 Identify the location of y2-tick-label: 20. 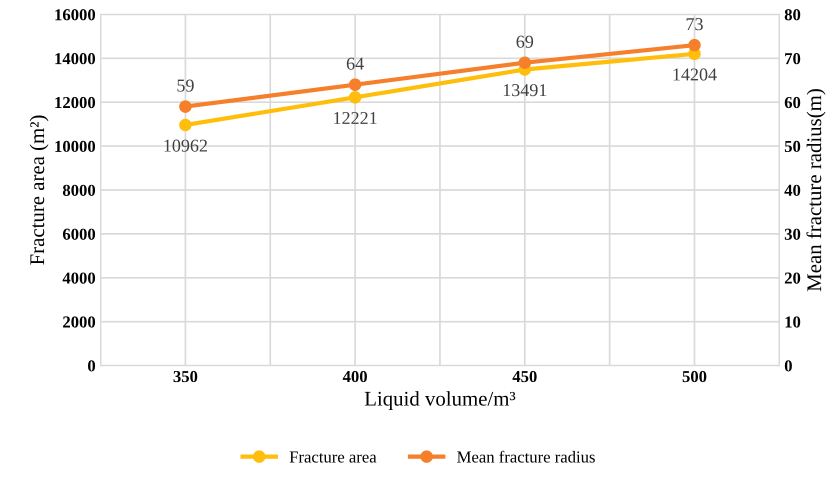
(792, 278).